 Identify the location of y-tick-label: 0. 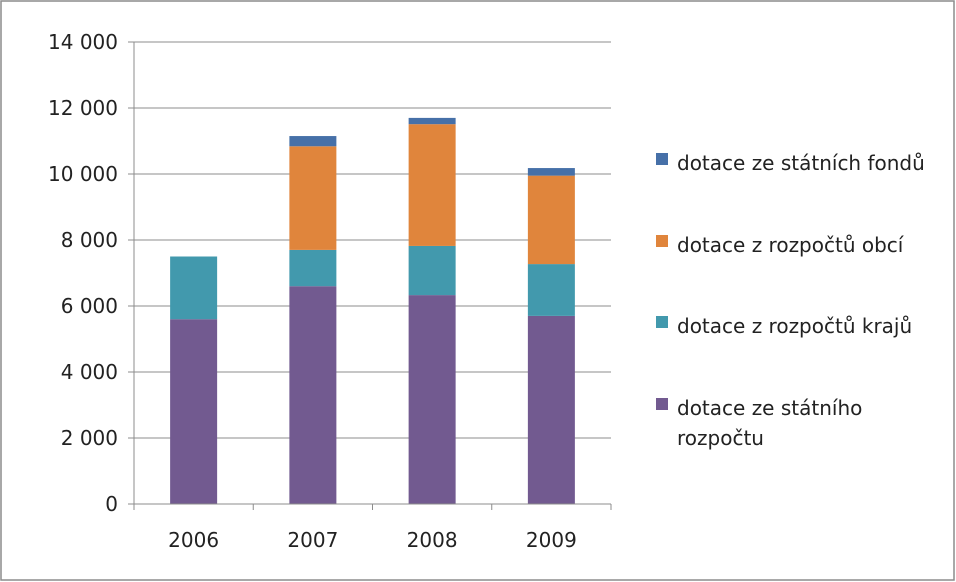
(111, 504).